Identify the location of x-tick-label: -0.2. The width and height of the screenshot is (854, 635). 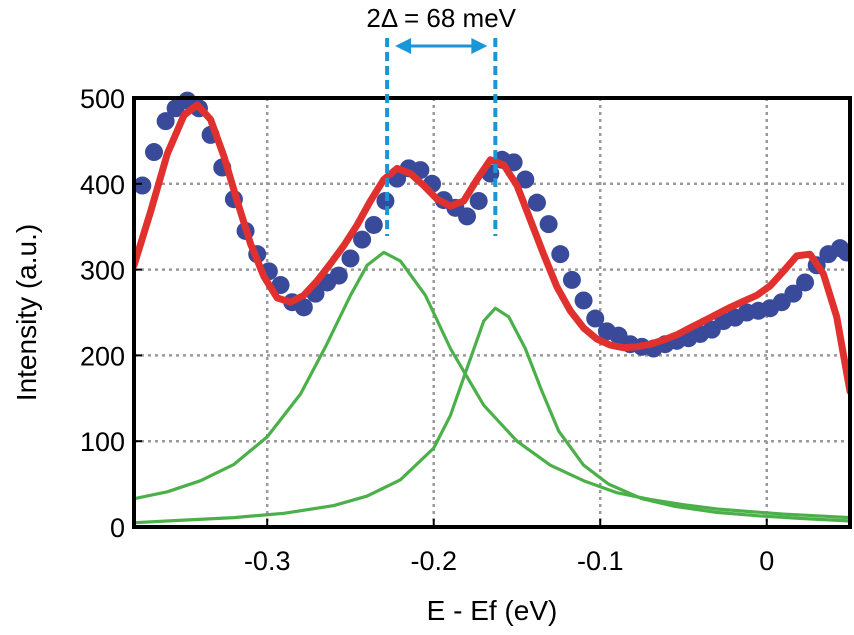
(433, 561).